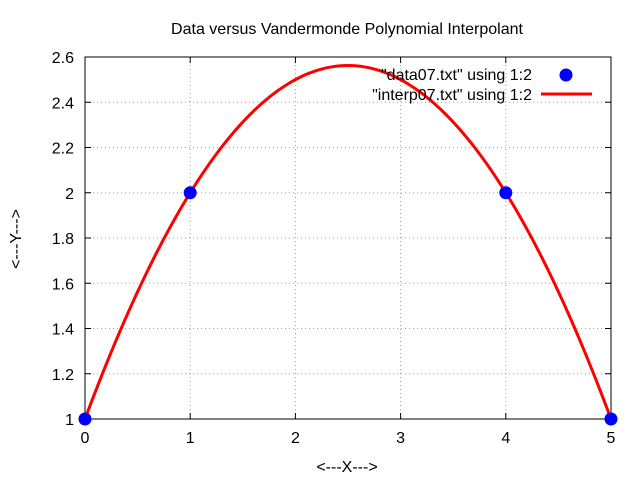  What do you see at coordinates (16, 239) in the screenshot?
I see `y-axis-label: <---Y--->` at bounding box center [16, 239].